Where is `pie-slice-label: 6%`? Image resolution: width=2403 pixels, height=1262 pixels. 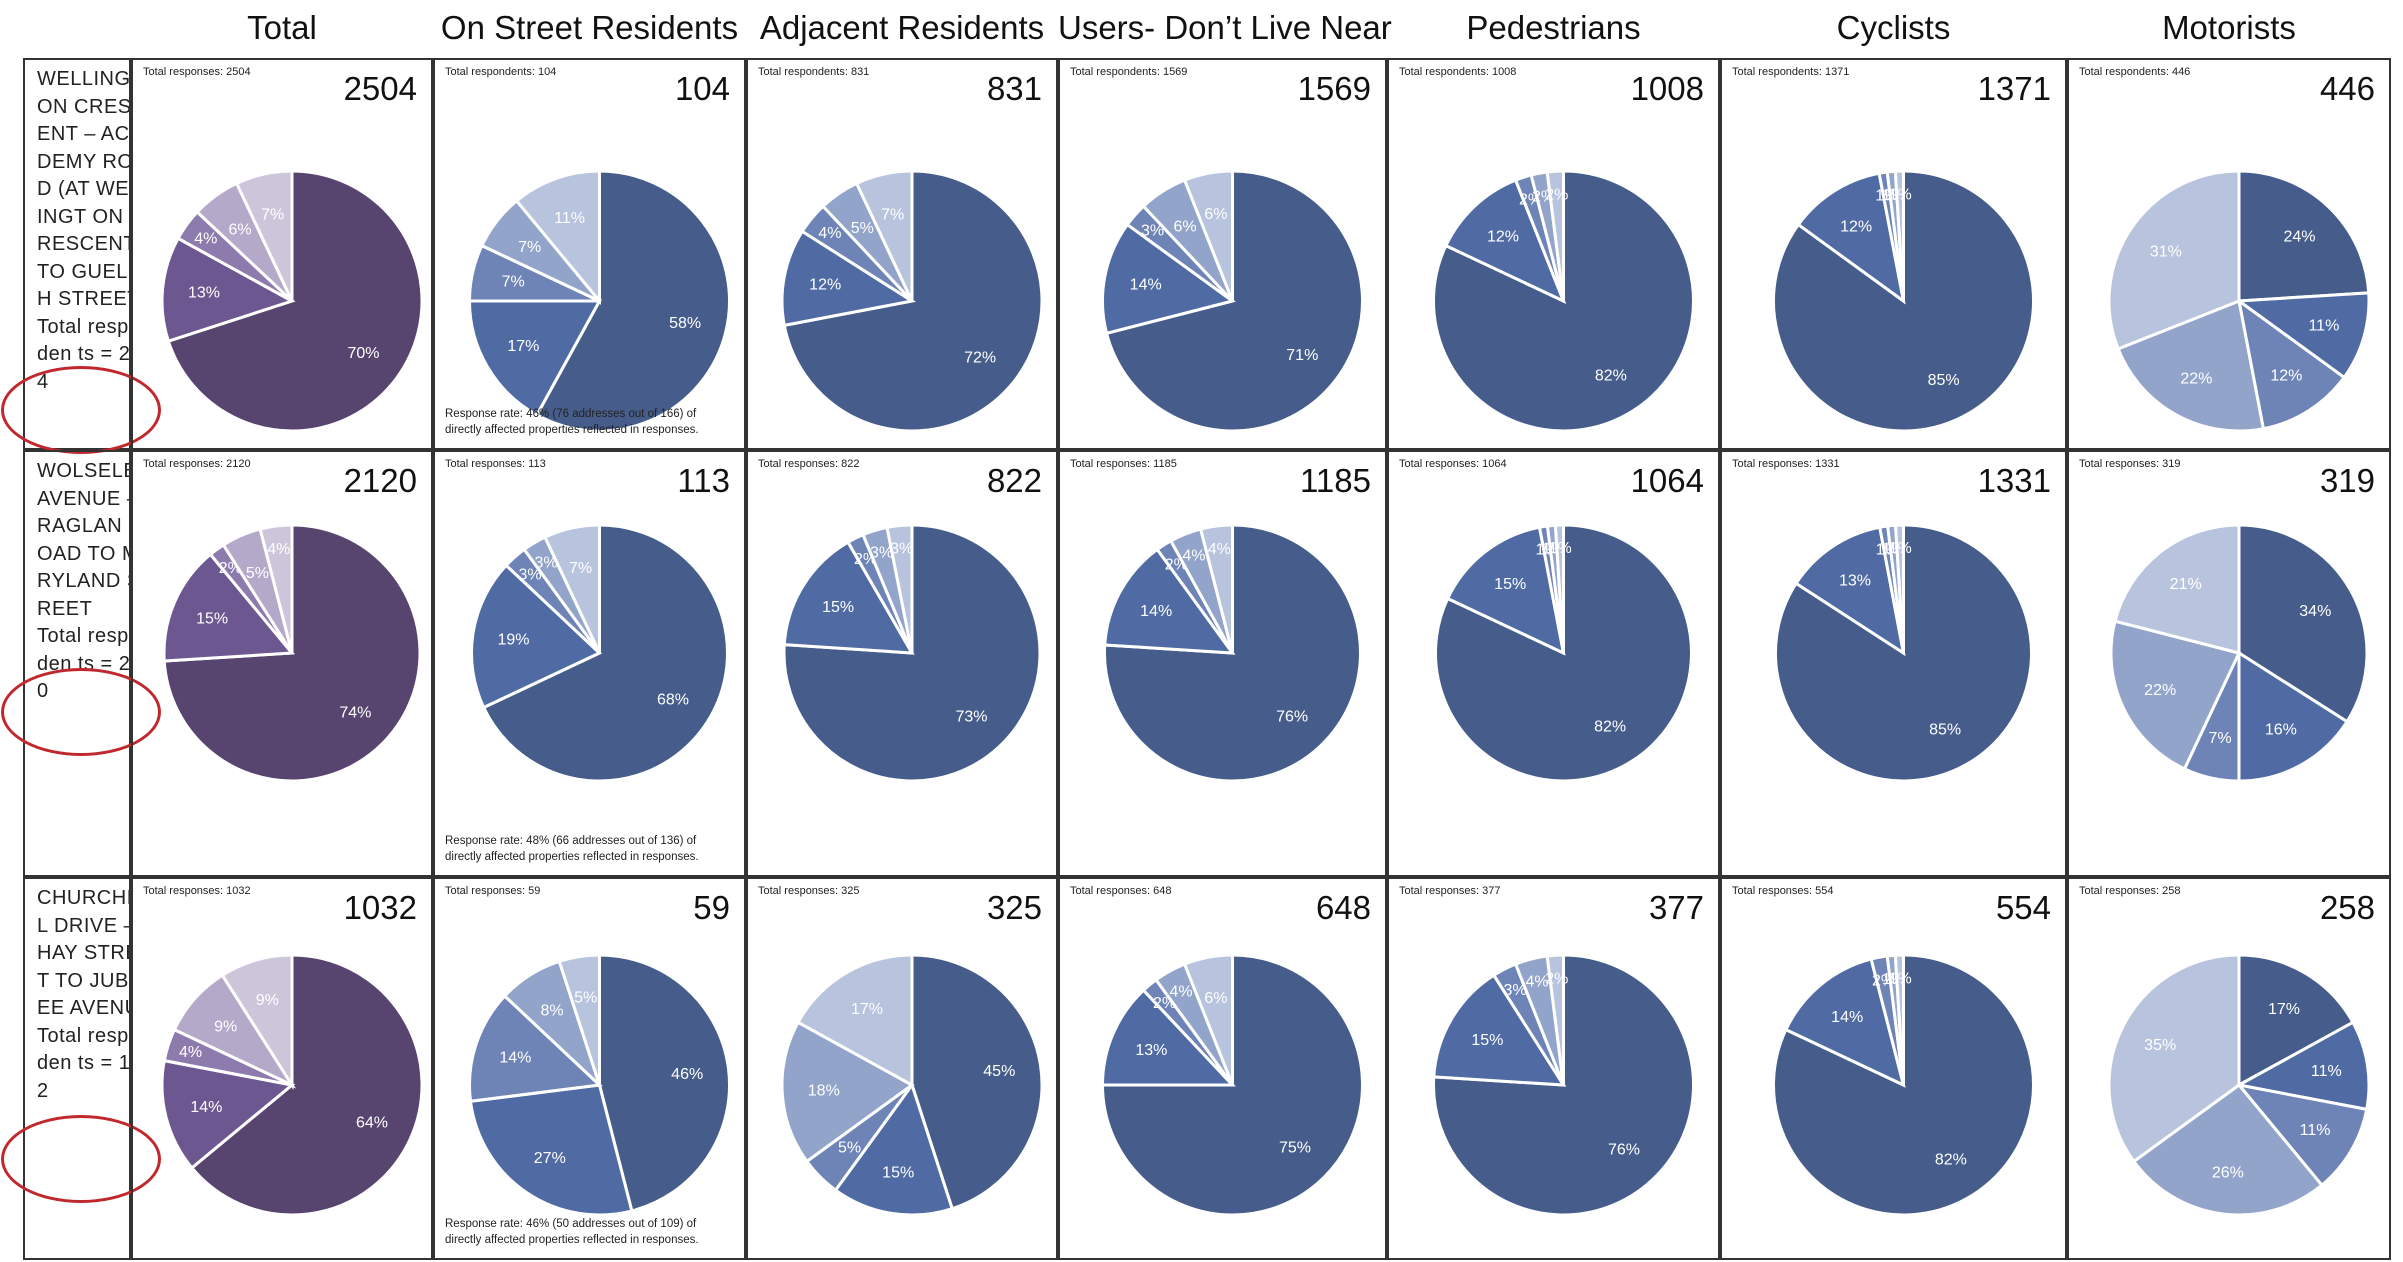
pie-slice-label: 6% is located at coordinates (1215, 998).